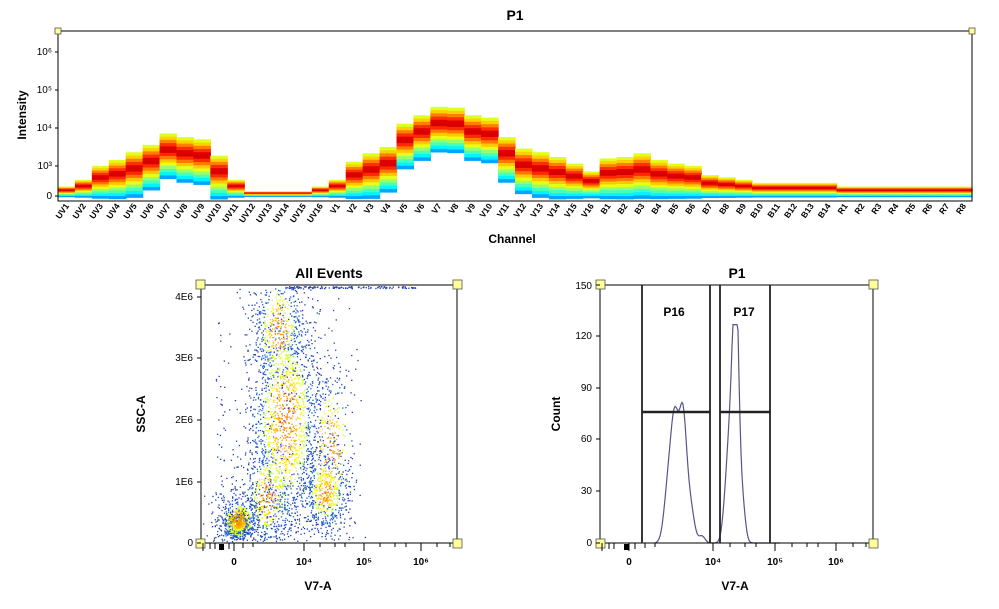 The height and width of the screenshot is (609, 999). I want to click on scatter-resize-handle-tr, so click(457, 284).